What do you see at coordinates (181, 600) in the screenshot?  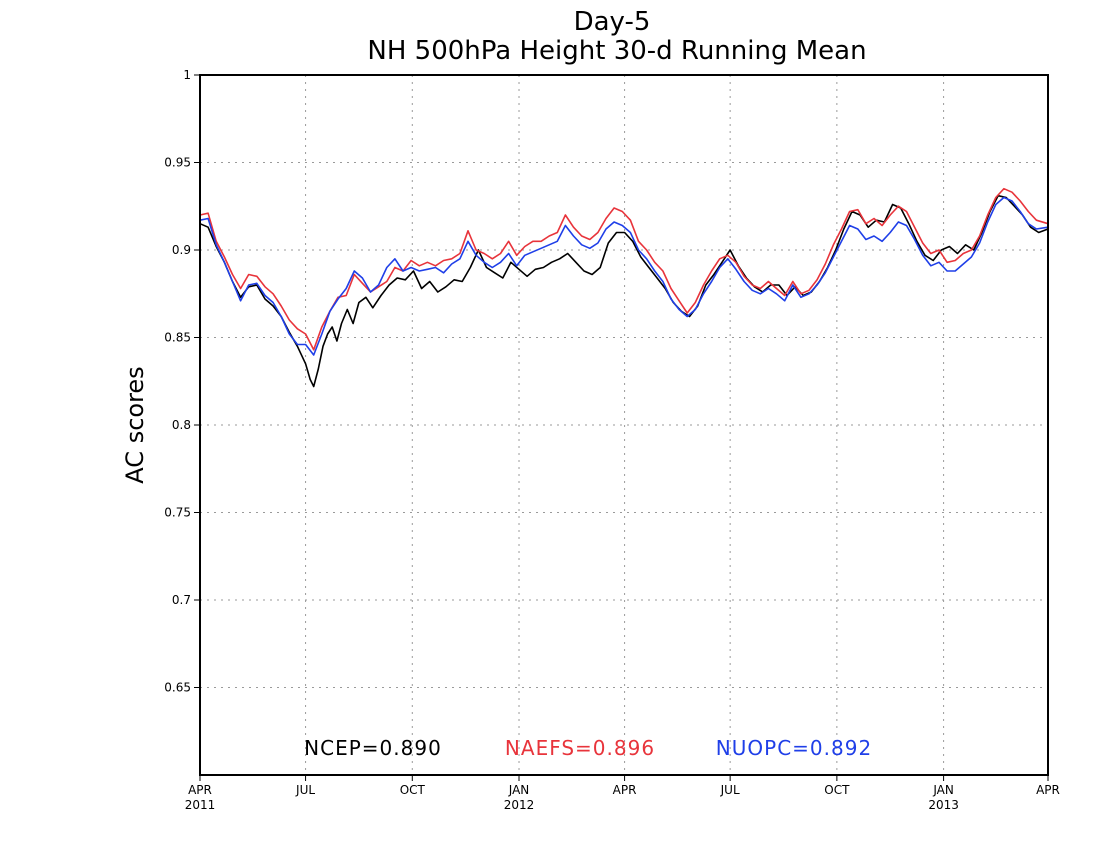 I see `y-tick-label: 0.7` at bounding box center [181, 600].